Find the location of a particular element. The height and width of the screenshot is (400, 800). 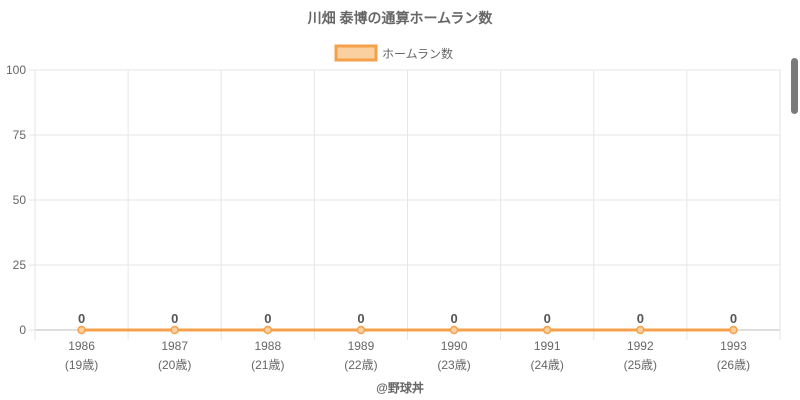

x-tick-sublabel: (26歳) is located at coordinates (733, 365).